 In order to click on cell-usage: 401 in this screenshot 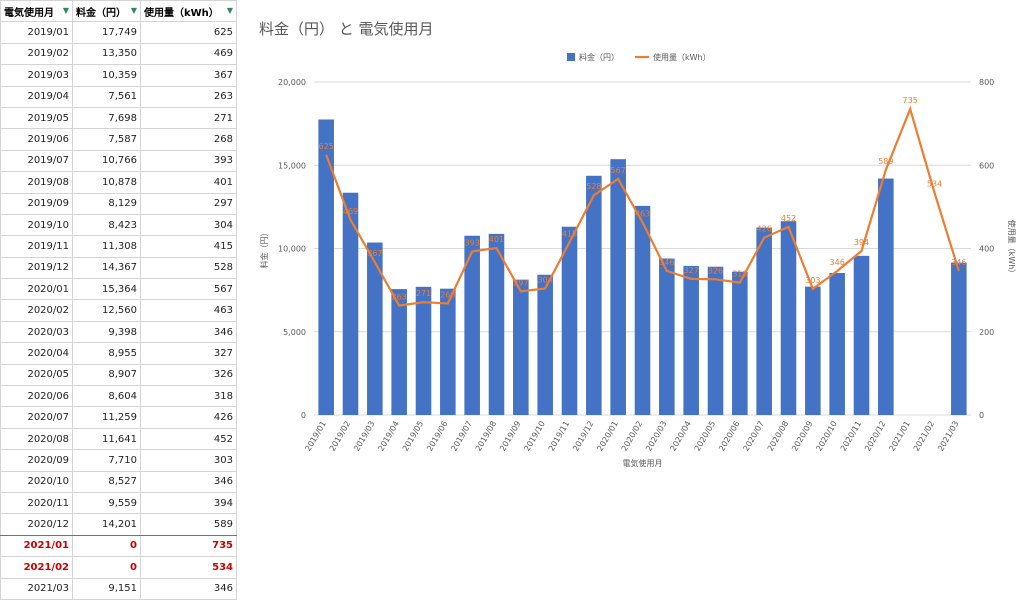, I will do `click(188, 182)`.